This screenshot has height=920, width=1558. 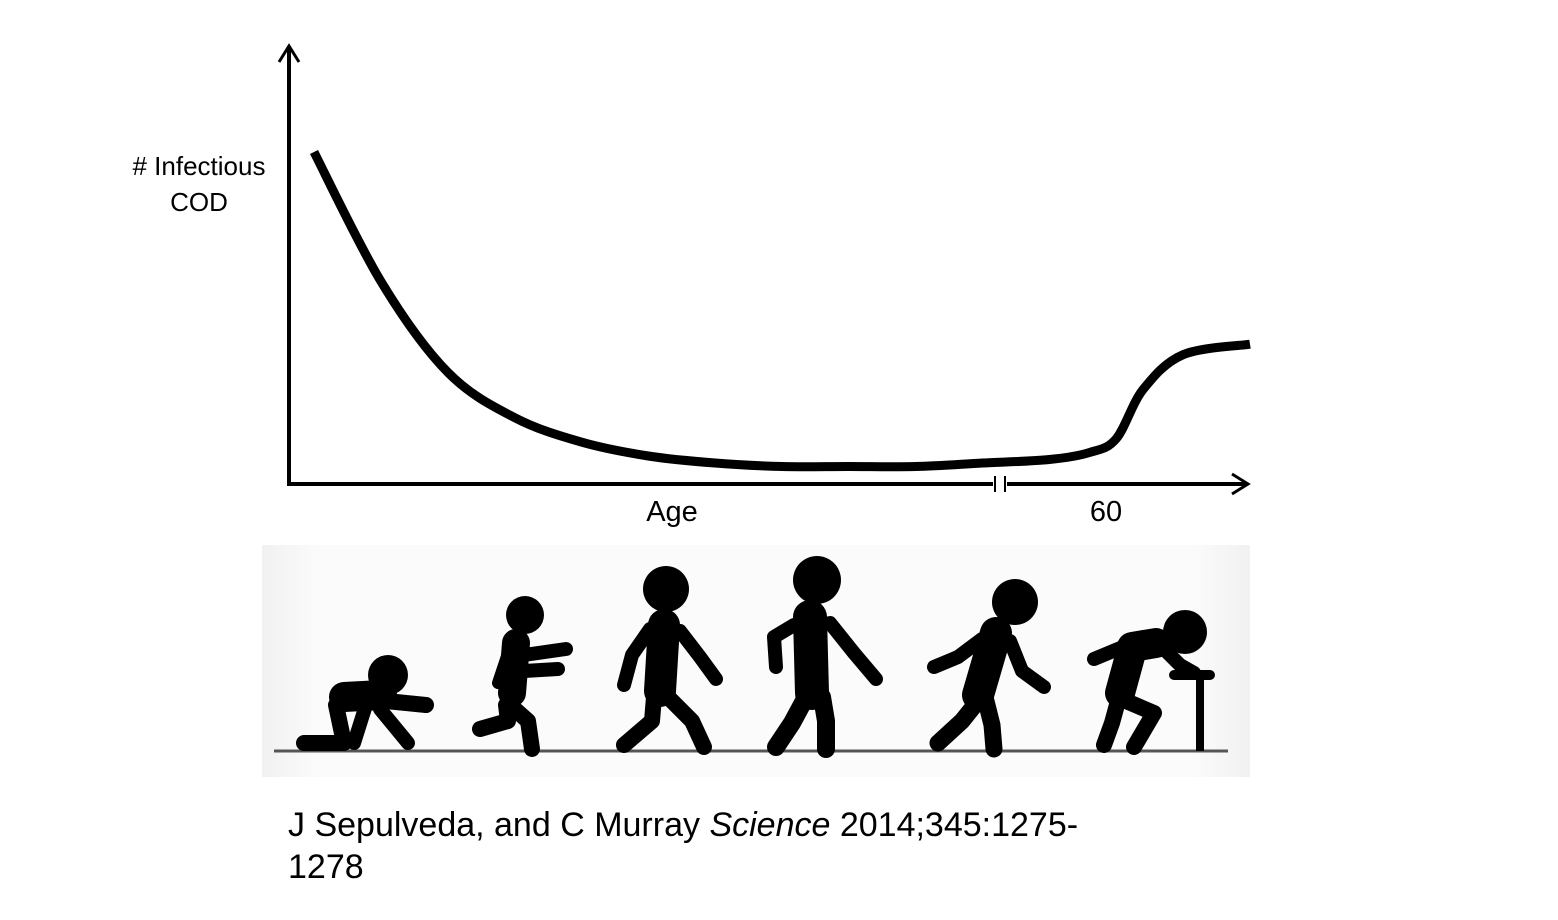 I want to click on y-axis-label-line-1: # Infectious, so click(x=199, y=166).